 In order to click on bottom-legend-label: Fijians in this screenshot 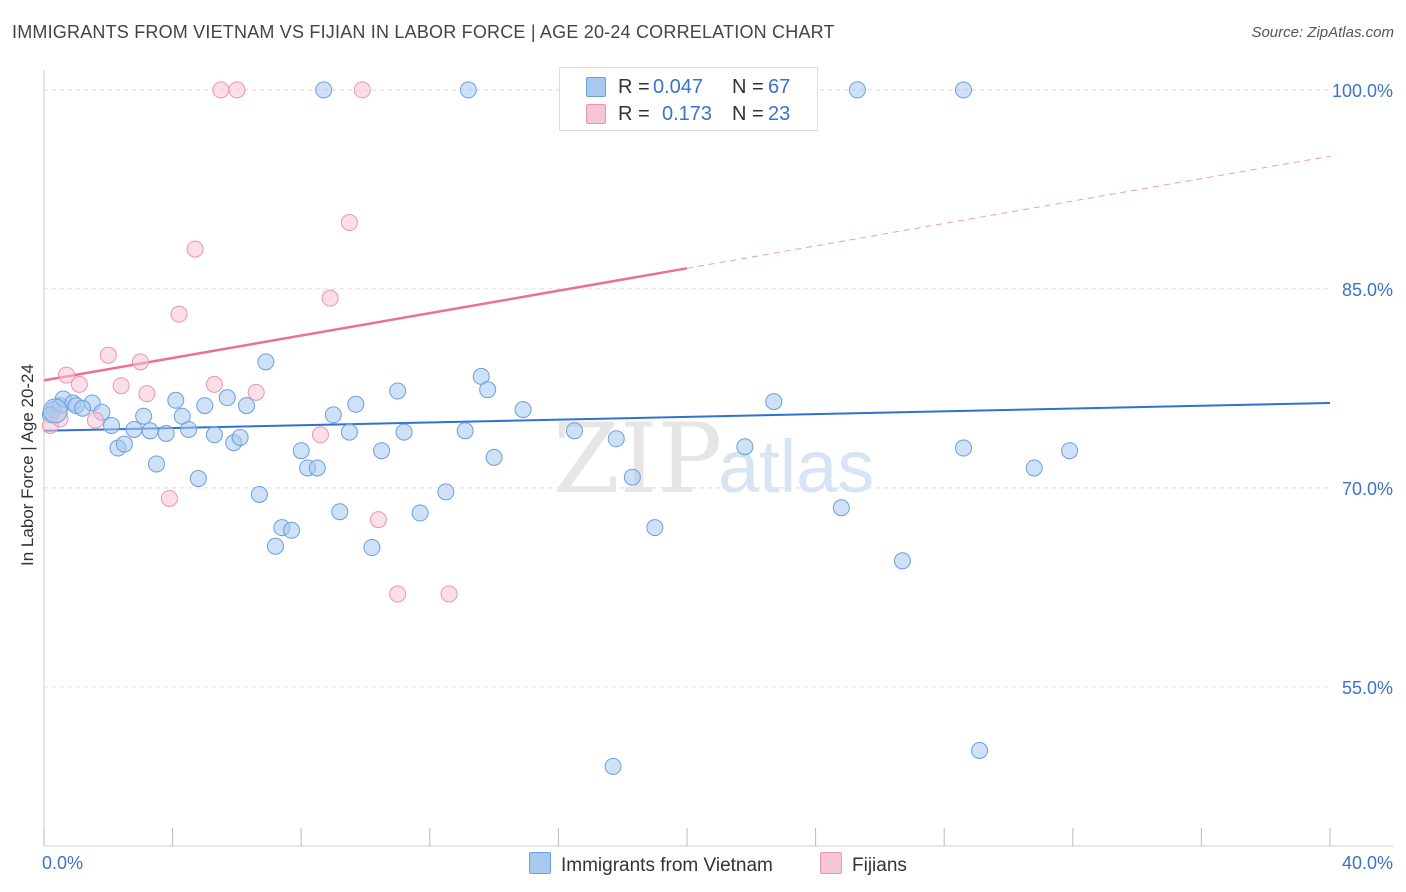, I will do `click(879, 865)`.